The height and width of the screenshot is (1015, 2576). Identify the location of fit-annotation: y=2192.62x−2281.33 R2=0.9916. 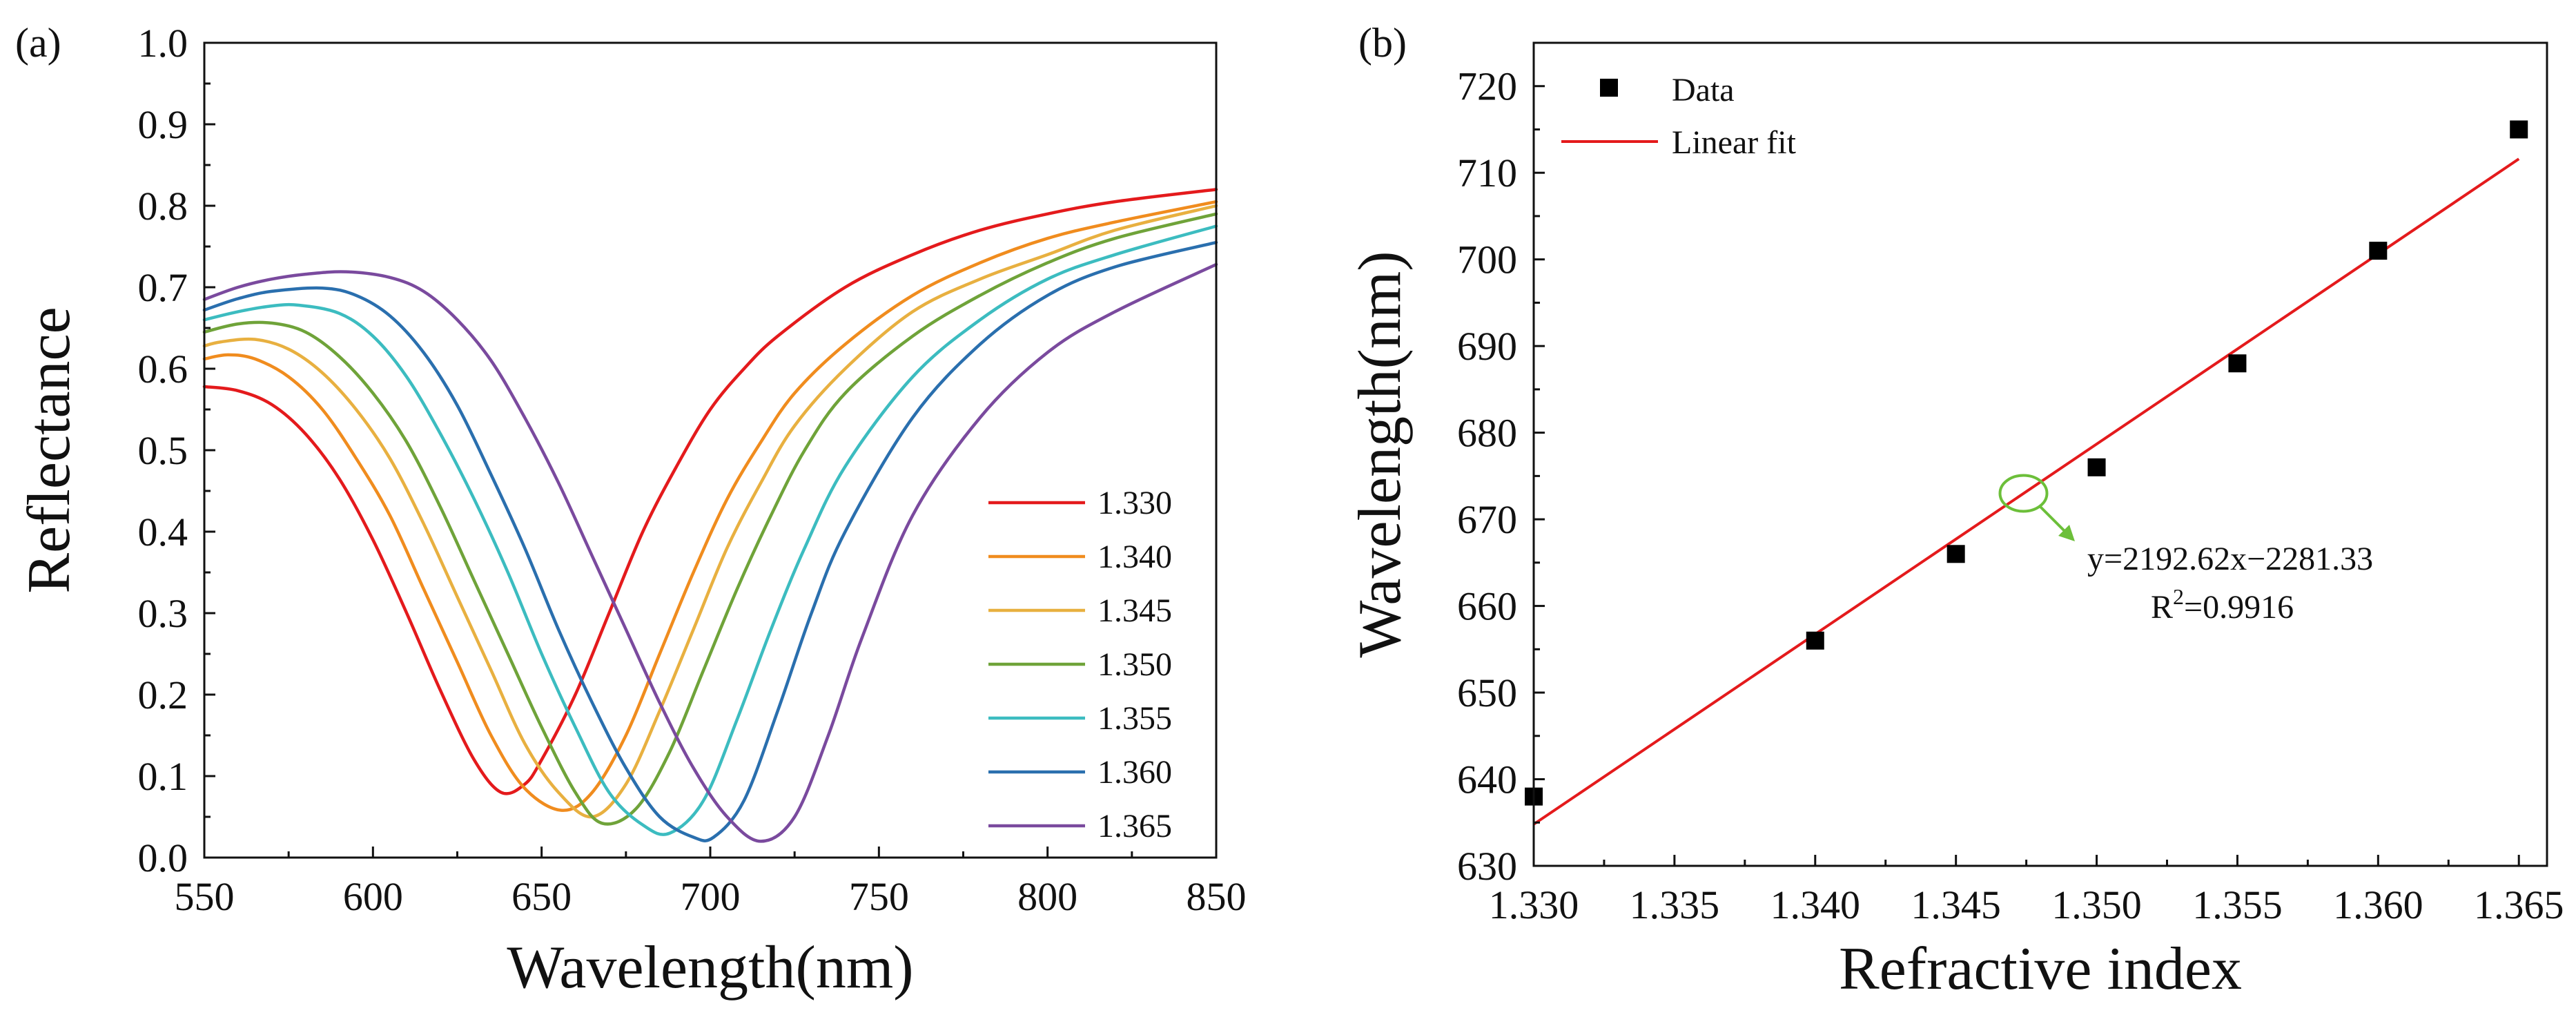
(2185, 550).